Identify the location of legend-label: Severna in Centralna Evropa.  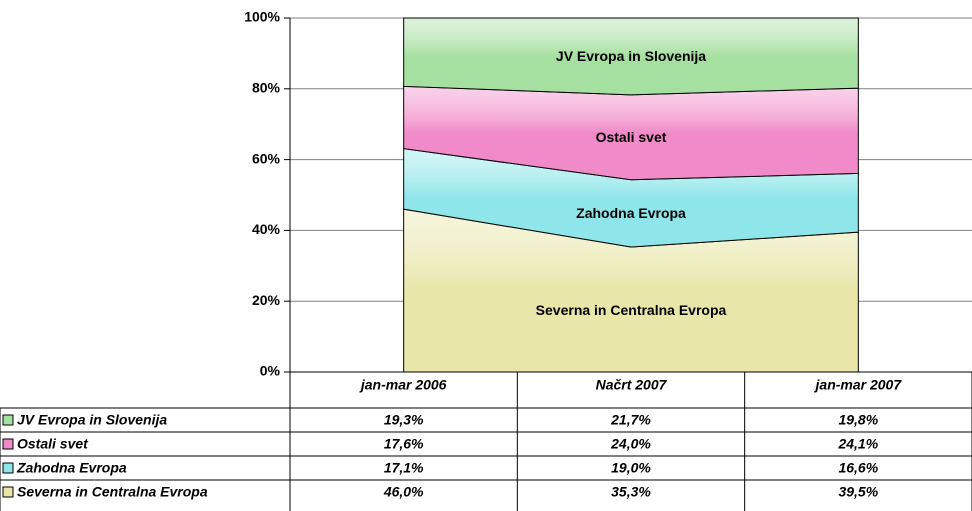
(112, 492).